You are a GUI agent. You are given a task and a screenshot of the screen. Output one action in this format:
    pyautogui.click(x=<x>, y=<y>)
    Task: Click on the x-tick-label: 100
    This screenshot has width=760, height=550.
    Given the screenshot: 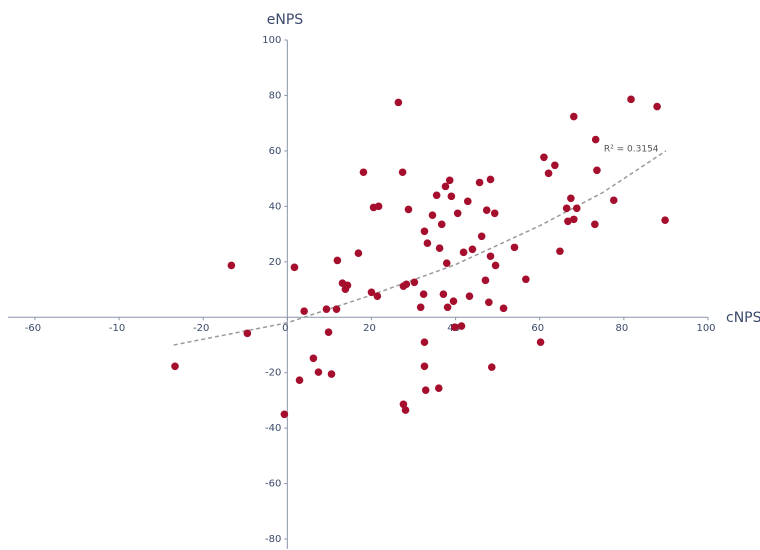 What is the action you would take?
    pyautogui.click(x=705, y=328)
    